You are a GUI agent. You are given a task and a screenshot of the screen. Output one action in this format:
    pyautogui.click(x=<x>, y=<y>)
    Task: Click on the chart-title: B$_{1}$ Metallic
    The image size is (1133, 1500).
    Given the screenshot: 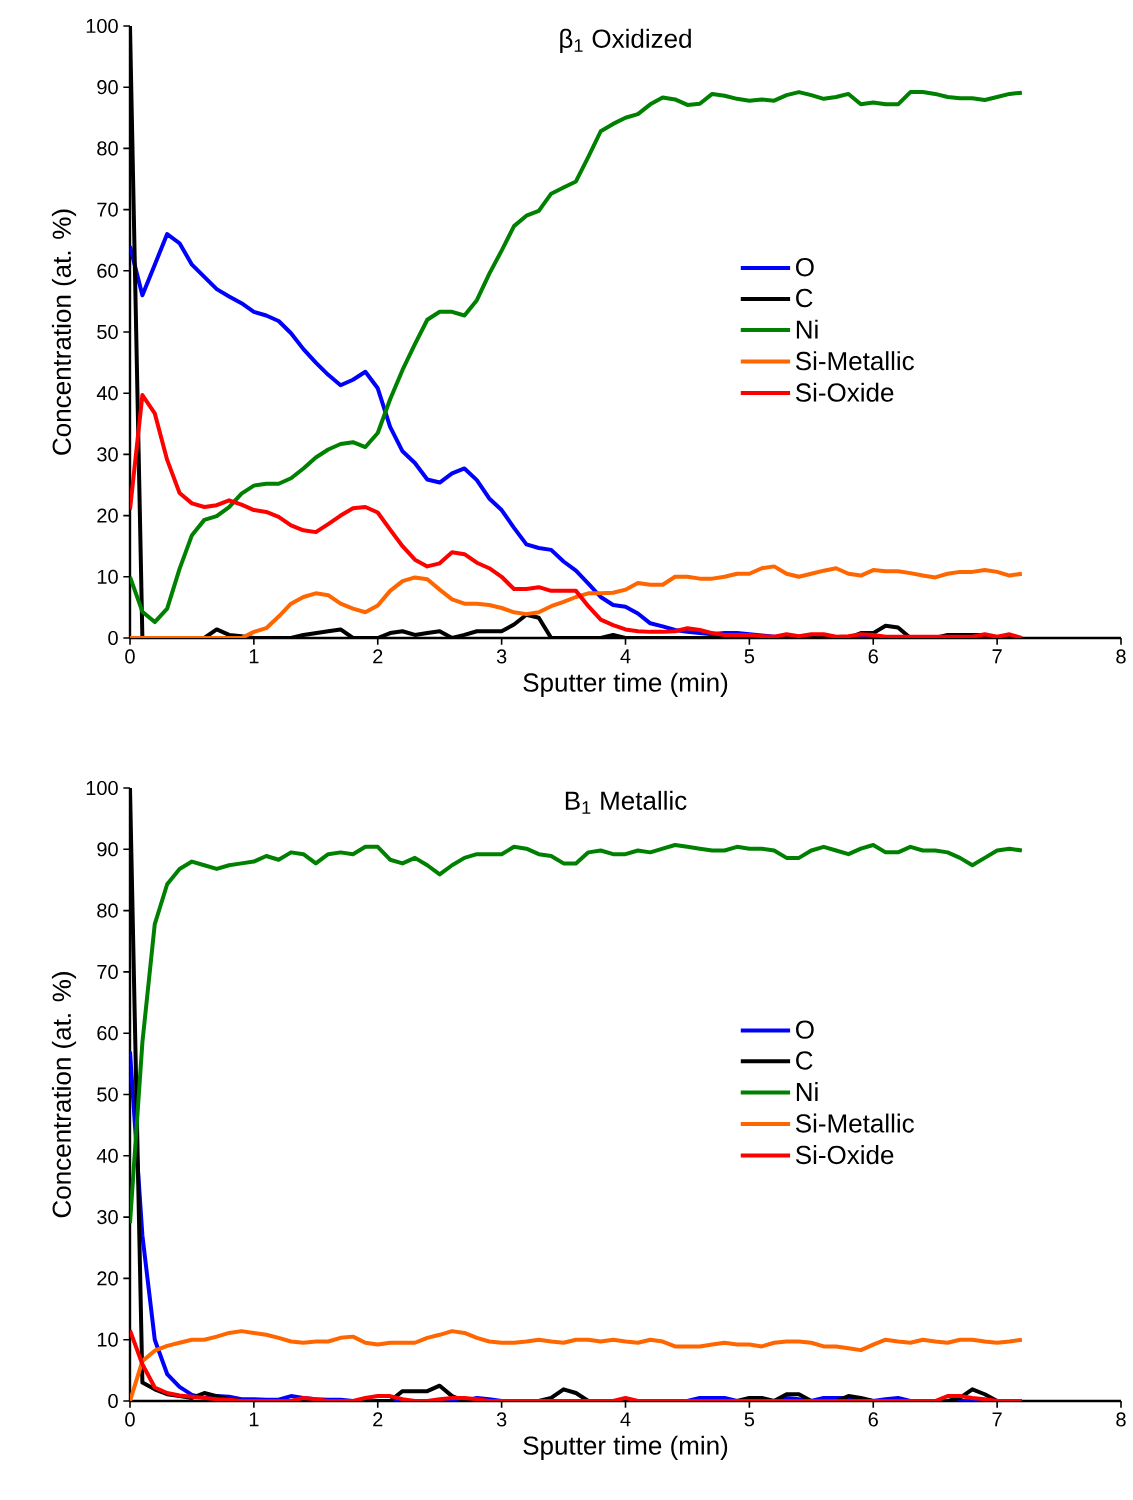 What is the action you would take?
    pyautogui.click(x=626, y=802)
    